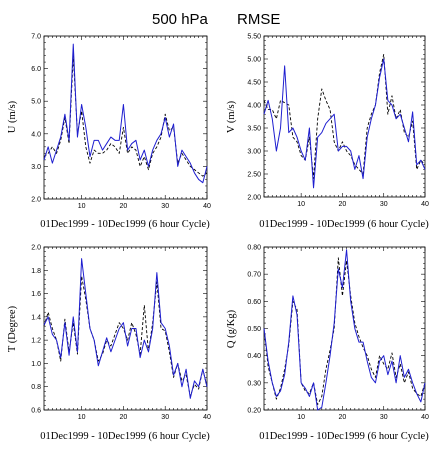 The height and width of the screenshot is (457, 445). Describe the element at coordinates (254, 83) in the screenshot. I see `y-tick-label: 4.50` at that location.